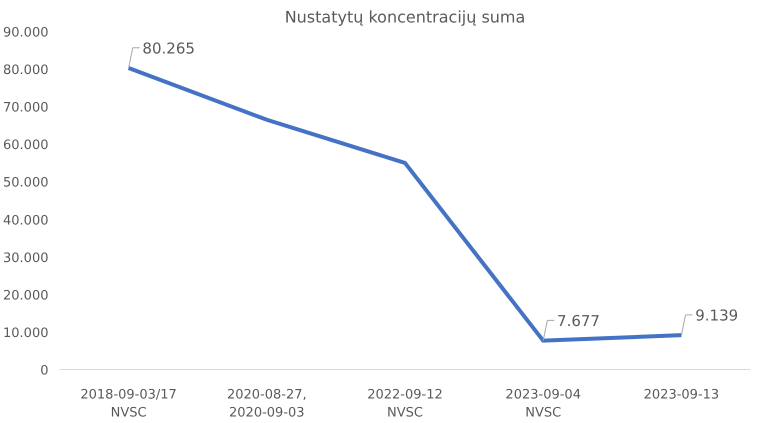 This screenshot has height=423, width=780. Describe the element at coordinates (405, 17) in the screenshot. I see `chart-title: Nustatytų koncentracijų suma` at that location.